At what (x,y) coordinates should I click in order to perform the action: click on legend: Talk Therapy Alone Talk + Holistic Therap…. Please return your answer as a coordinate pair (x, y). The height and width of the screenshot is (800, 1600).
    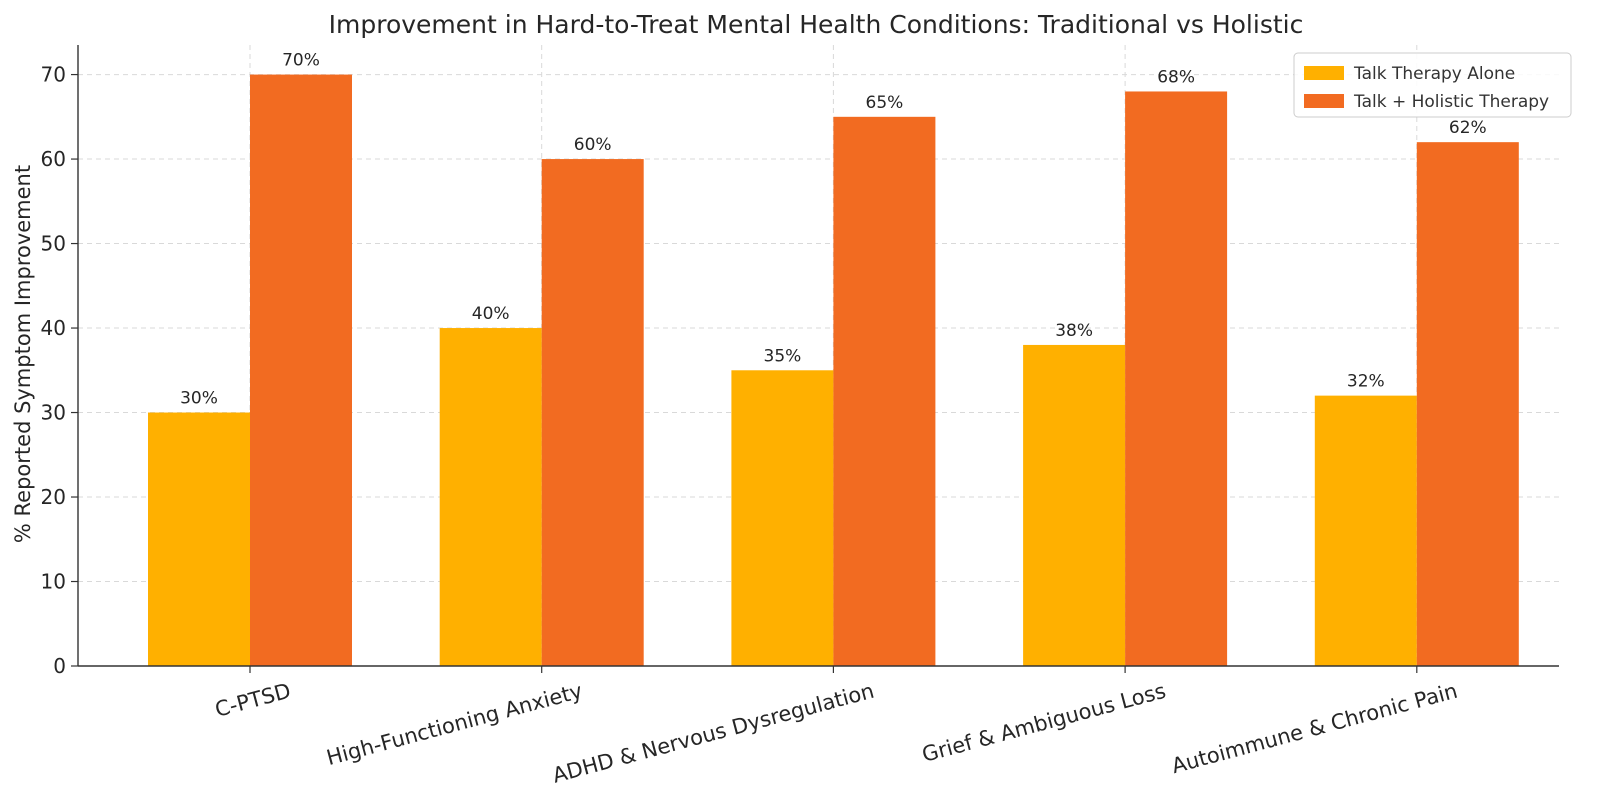
    Looking at the image, I should click on (1432, 85).